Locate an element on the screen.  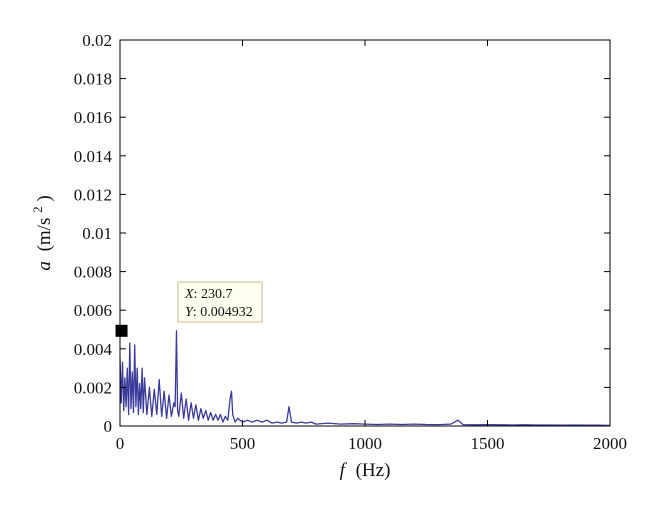
y-tick-label: 0.004 is located at coordinates (93, 349).